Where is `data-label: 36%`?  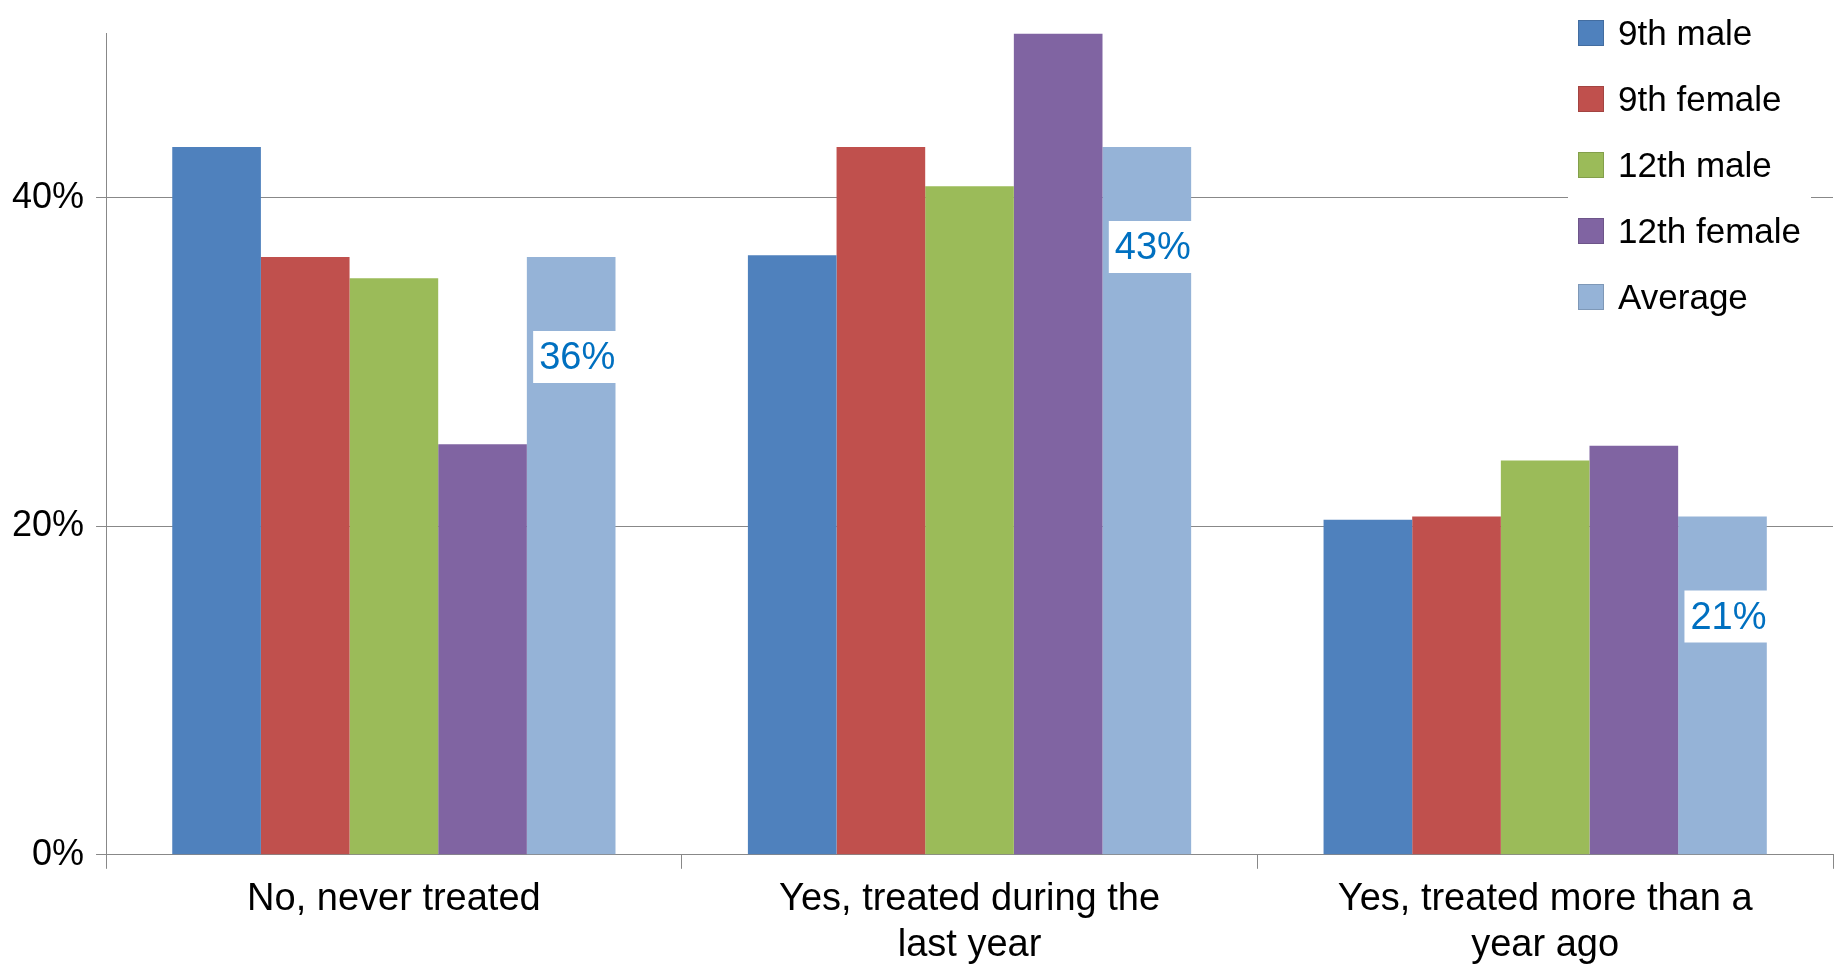
data-label: 36% is located at coordinates (577, 356).